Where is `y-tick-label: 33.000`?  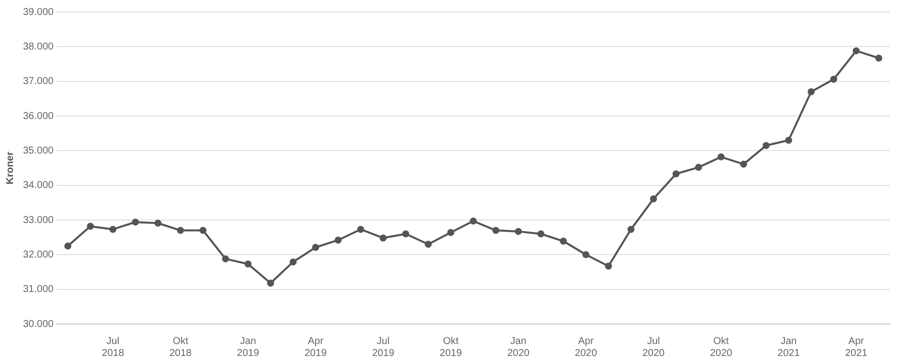 y-tick-label: 33.000 is located at coordinates (38, 220).